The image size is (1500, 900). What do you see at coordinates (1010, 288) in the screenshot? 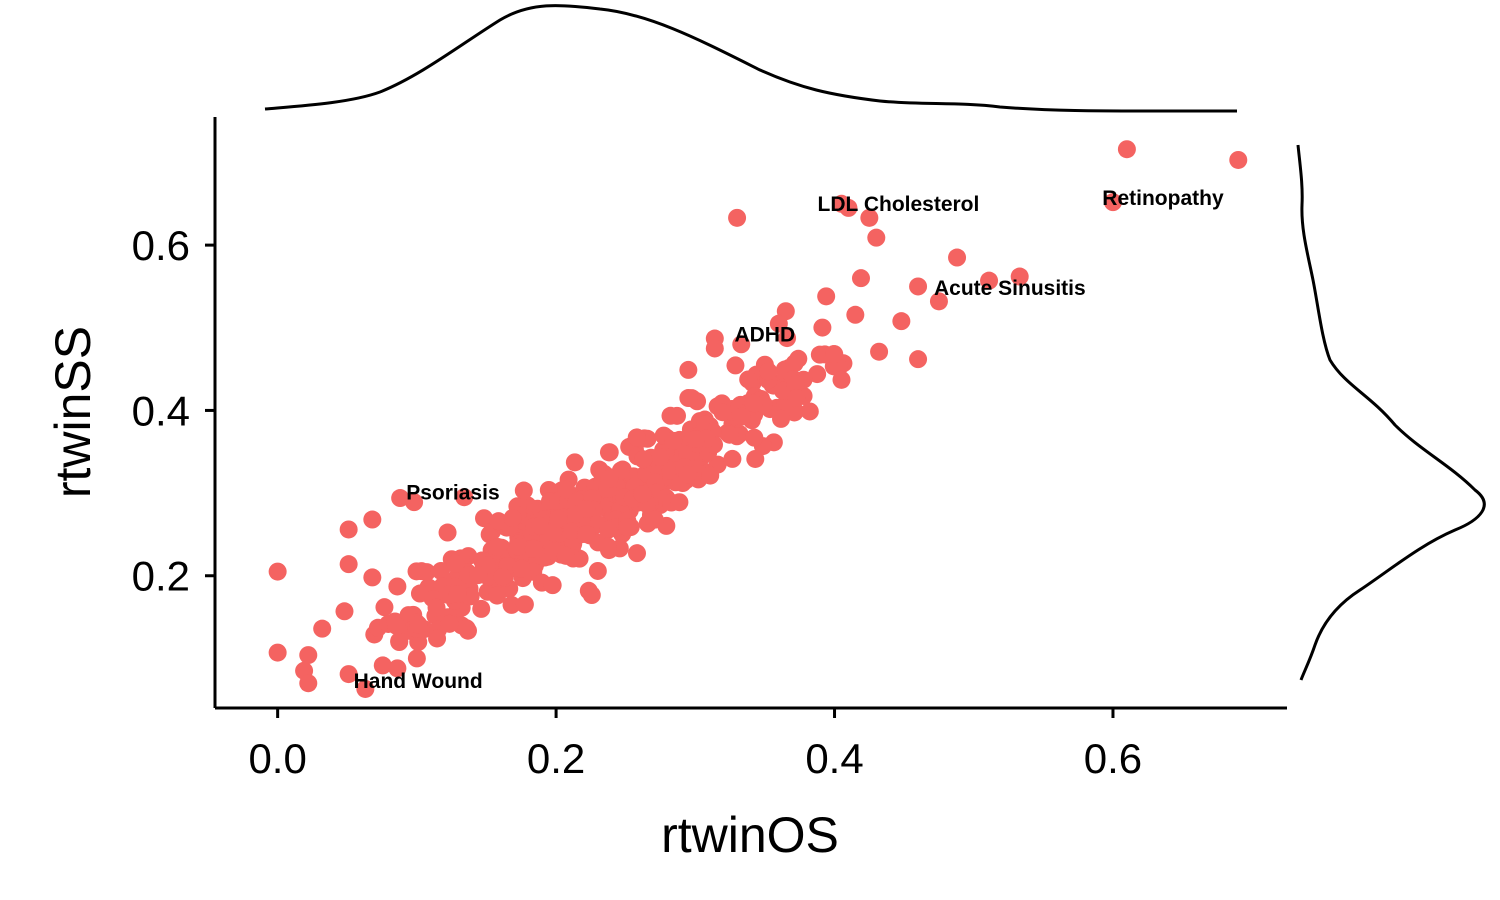
I see `annotation-label: Acute Sinusitis` at bounding box center [1010, 288].